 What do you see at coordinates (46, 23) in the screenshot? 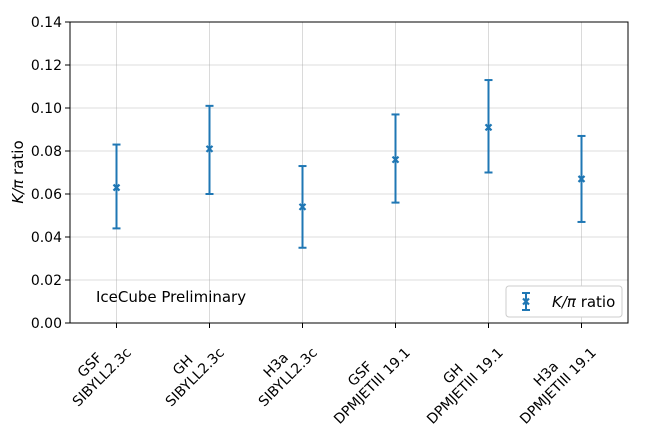
I see `y-tick-label: 0.14` at bounding box center [46, 23].